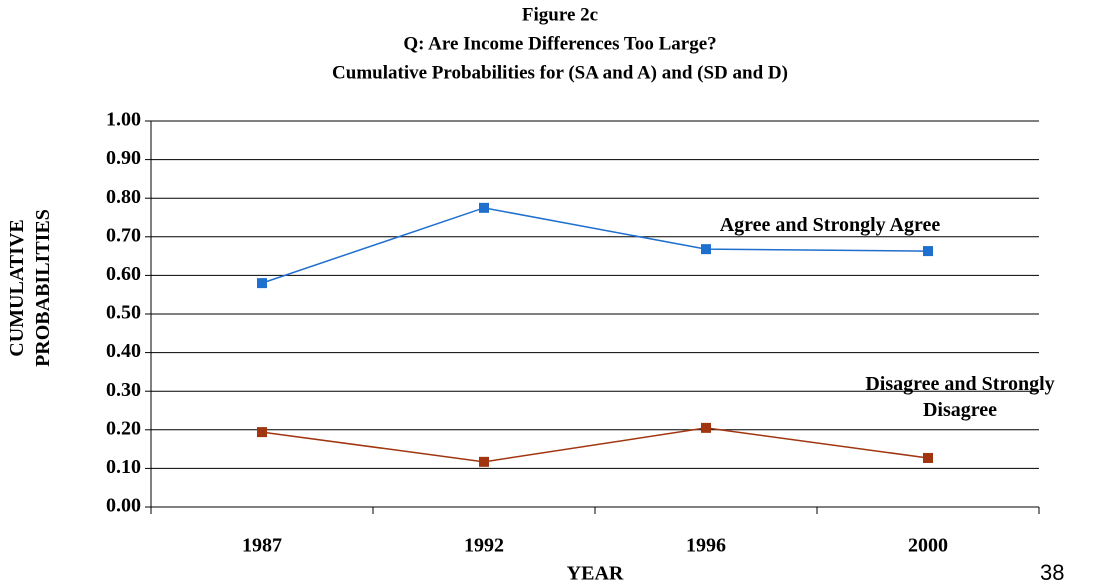  What do you see at coordinates (123, 428) in the screenshot?
I see `y-tick-label: 0.20` at bounding box center [123, 428].